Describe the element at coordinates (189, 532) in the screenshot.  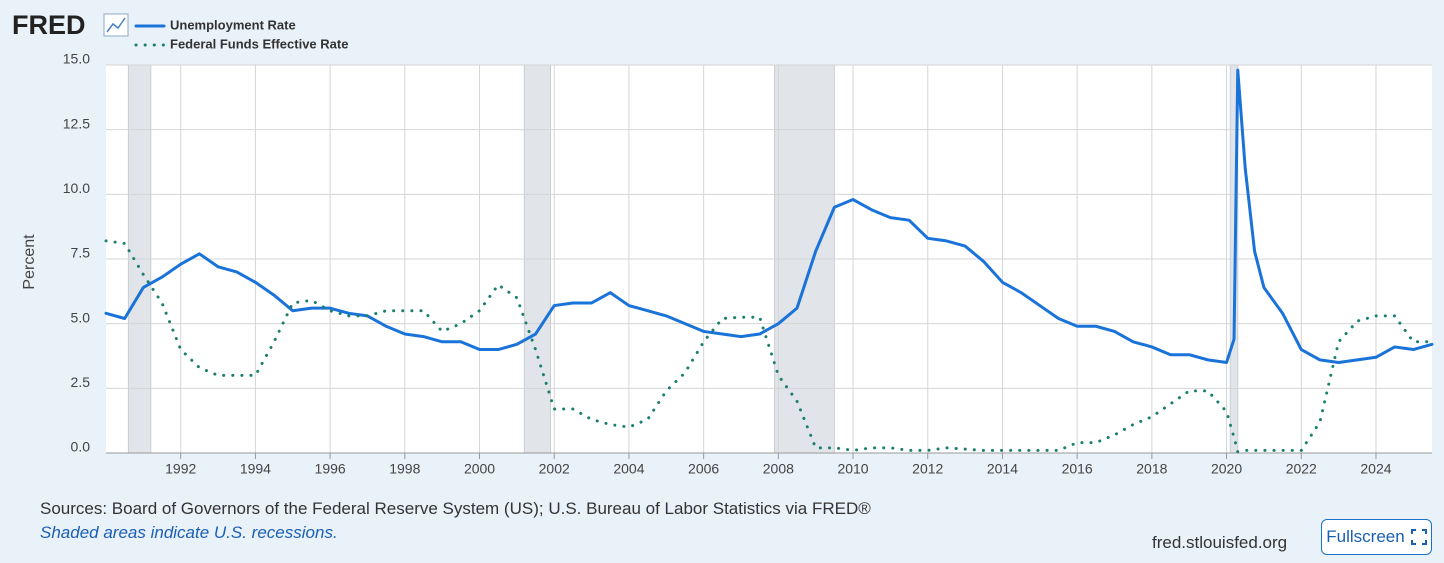
I see `recession-note: Shaded areas indicate U.S. recessions.` at that location.